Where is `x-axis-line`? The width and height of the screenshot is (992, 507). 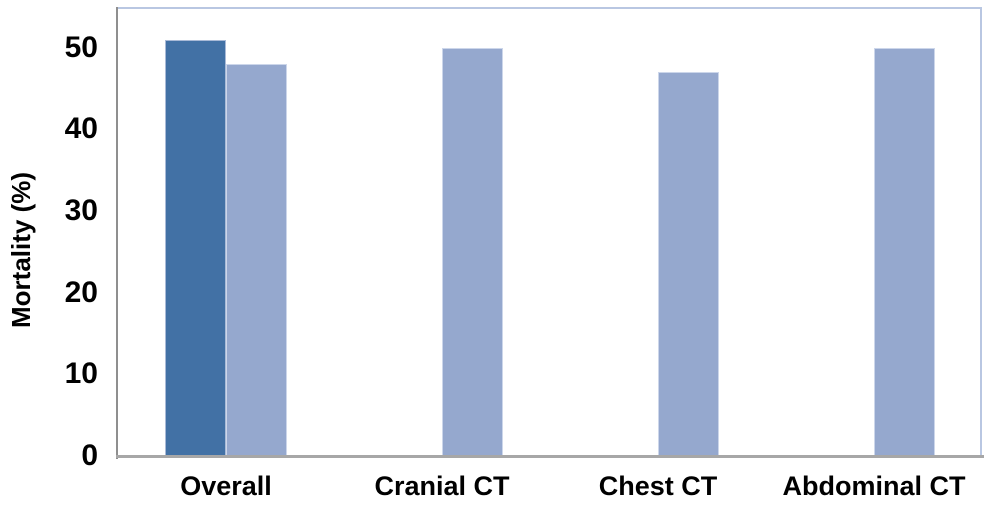 x-axis-line is located at coordinates (550, 456).